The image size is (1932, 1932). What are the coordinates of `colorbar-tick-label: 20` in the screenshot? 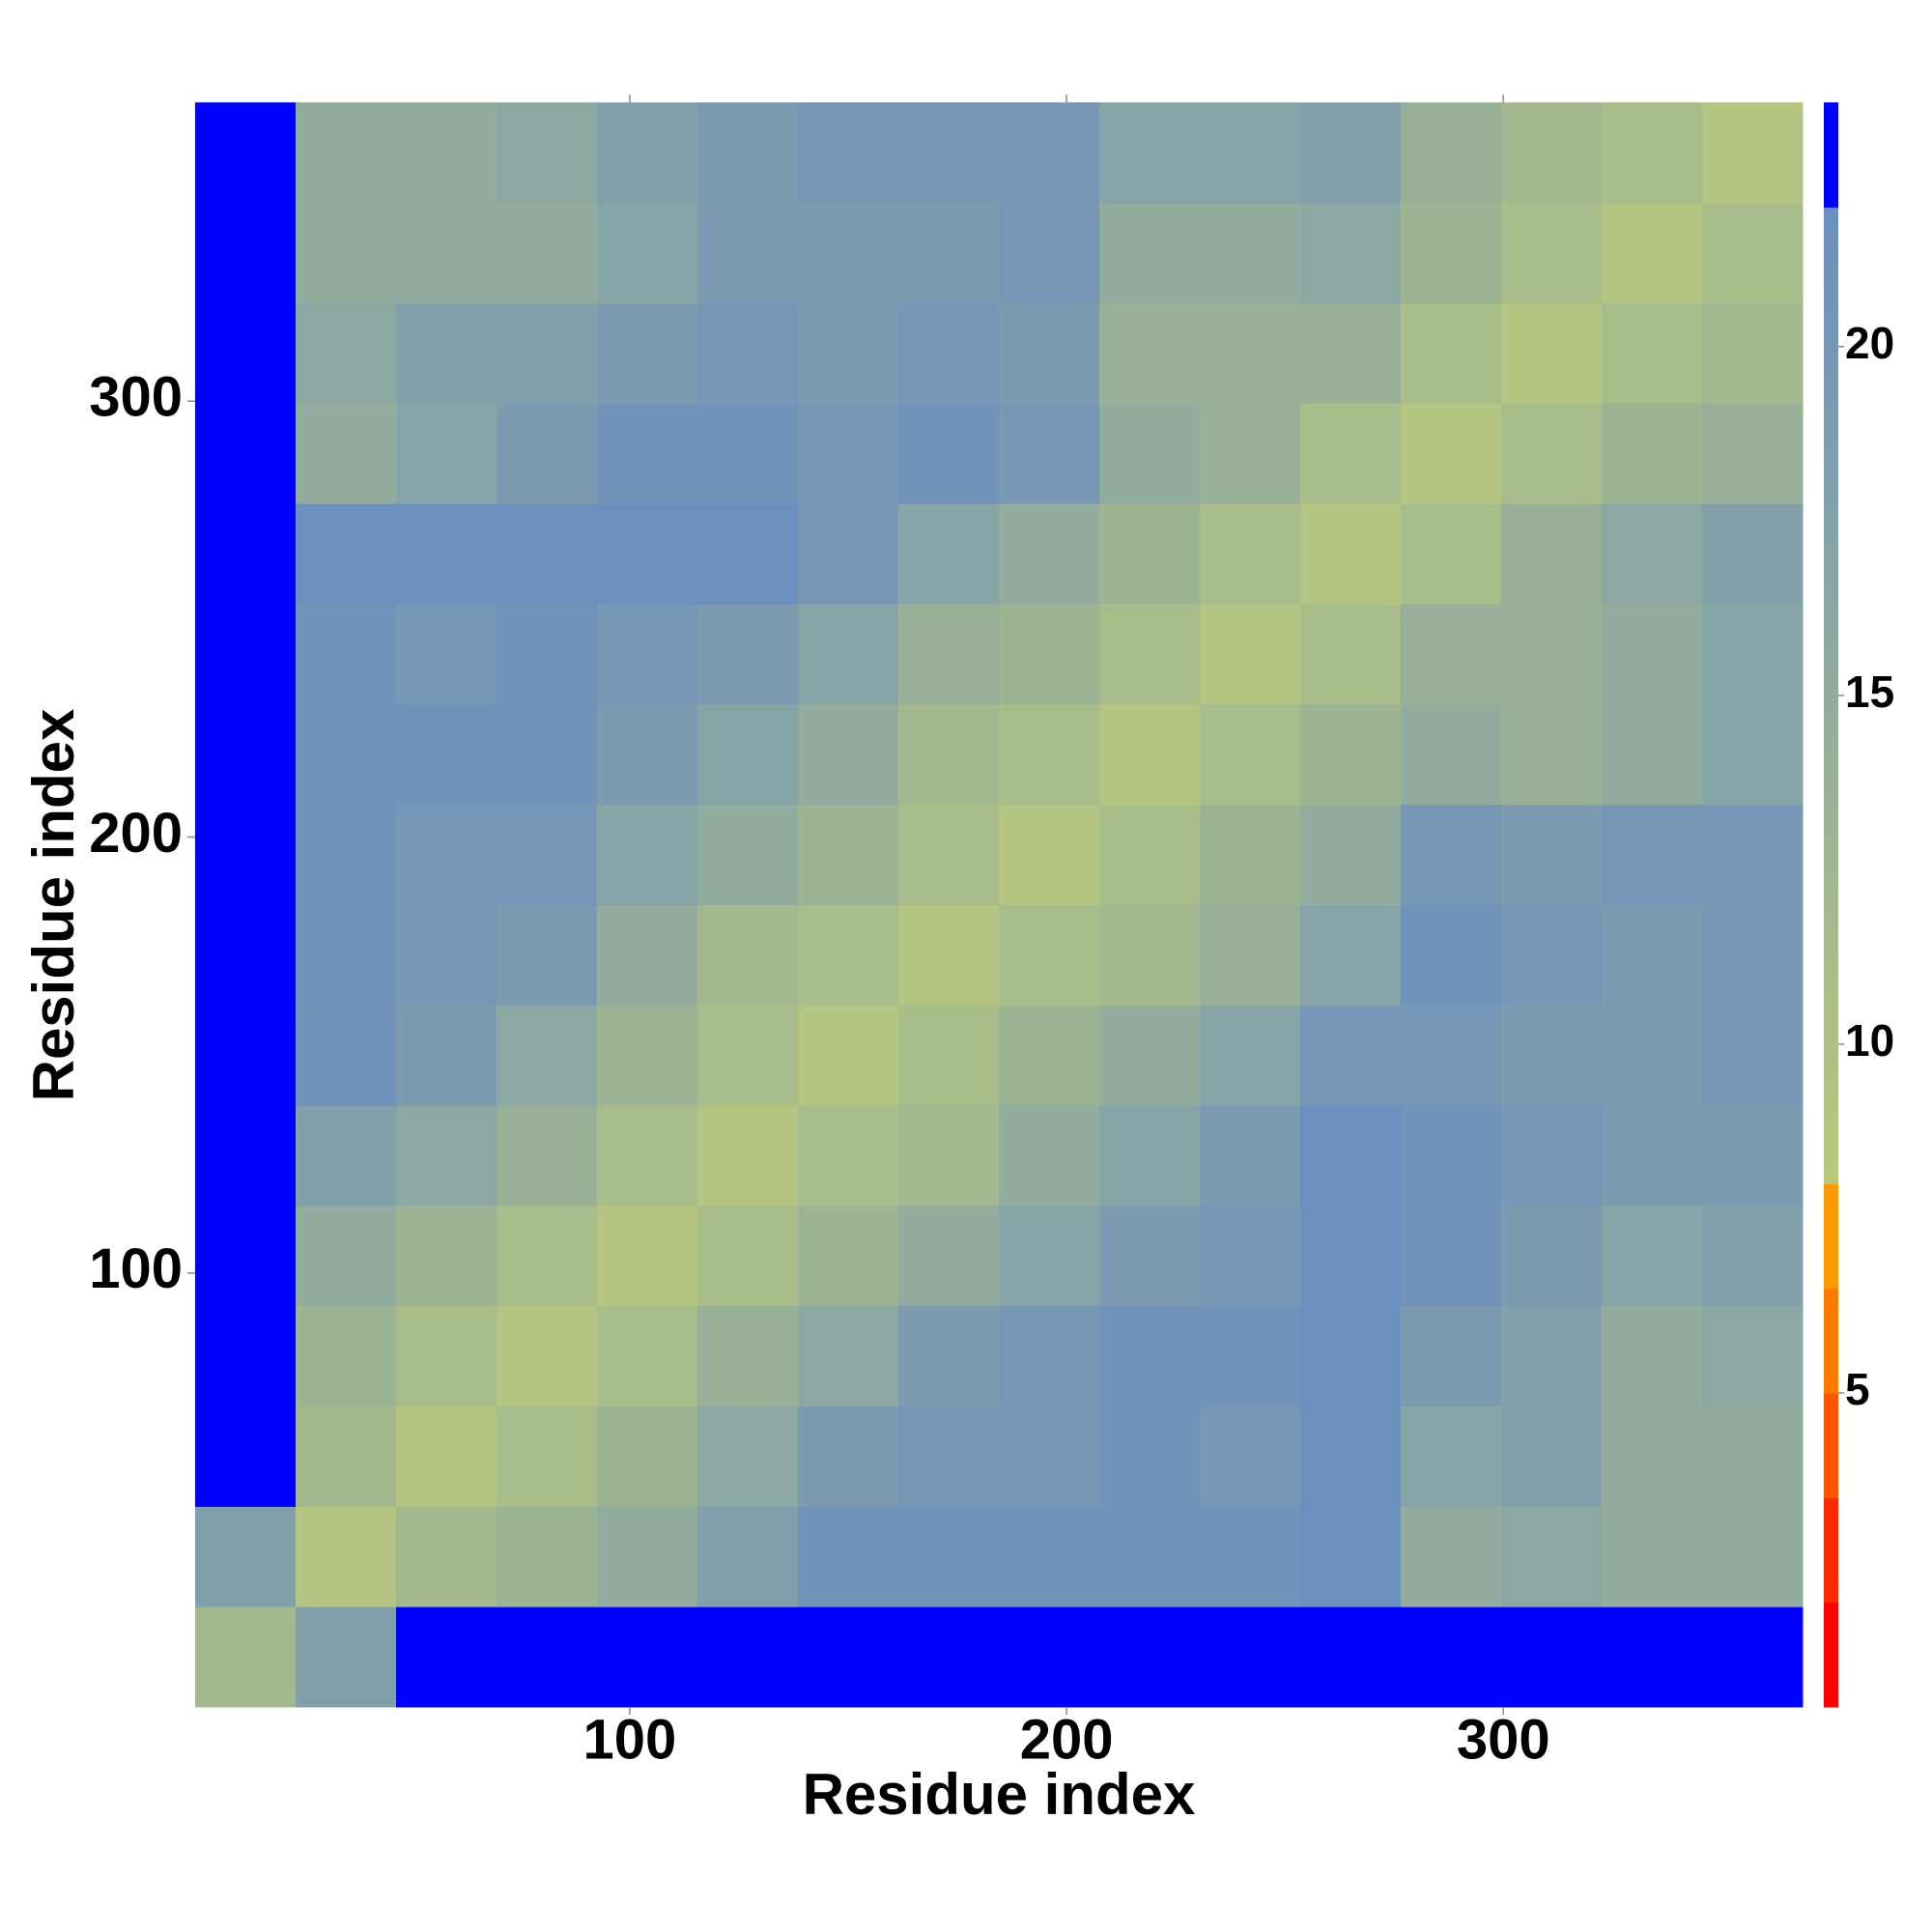 It's located at (1869, 343).